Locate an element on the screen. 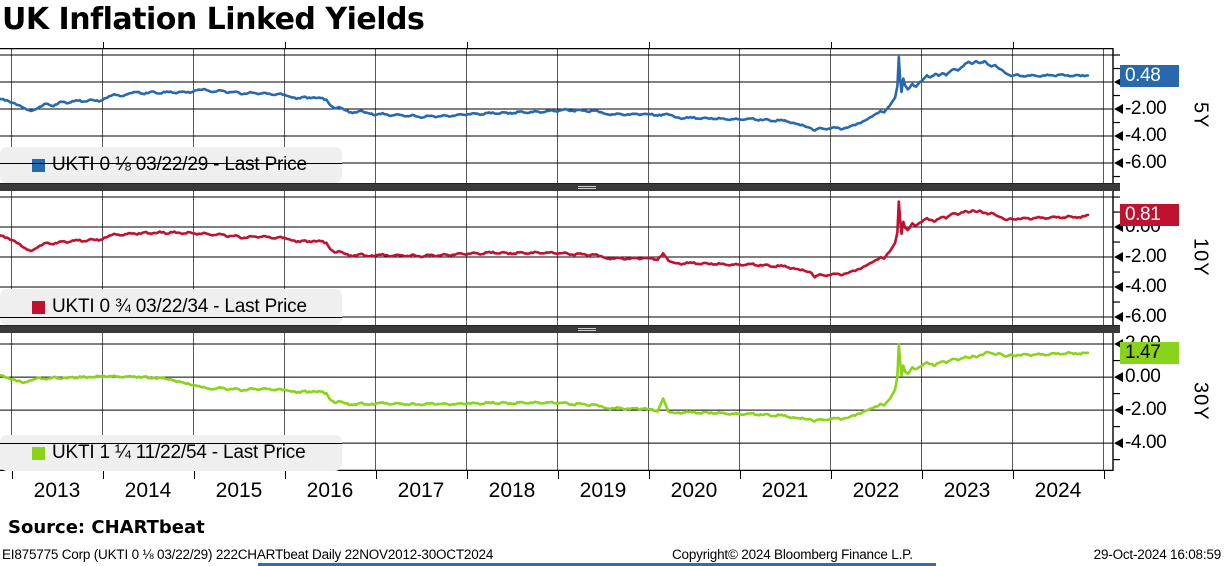 This screenshot has width=1224, height=566. legend-label-5y: UKTI 0 ⅛ 03/22/29 - Last Price is located at coordinates (179, 164).